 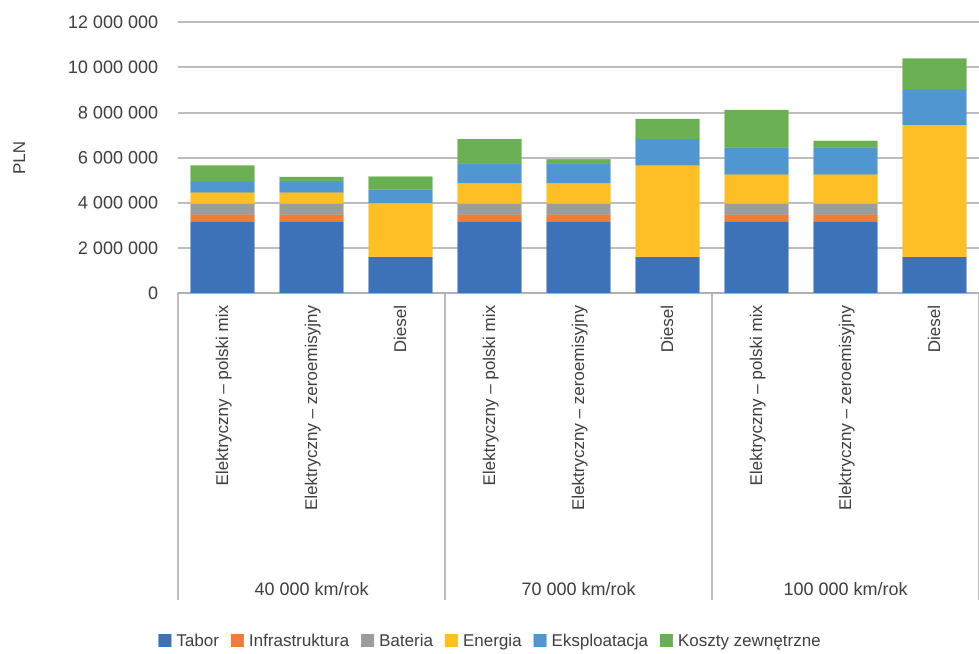 I want to click on legend-label: Koszty zewnętrzne, so click(x=749, y=640).